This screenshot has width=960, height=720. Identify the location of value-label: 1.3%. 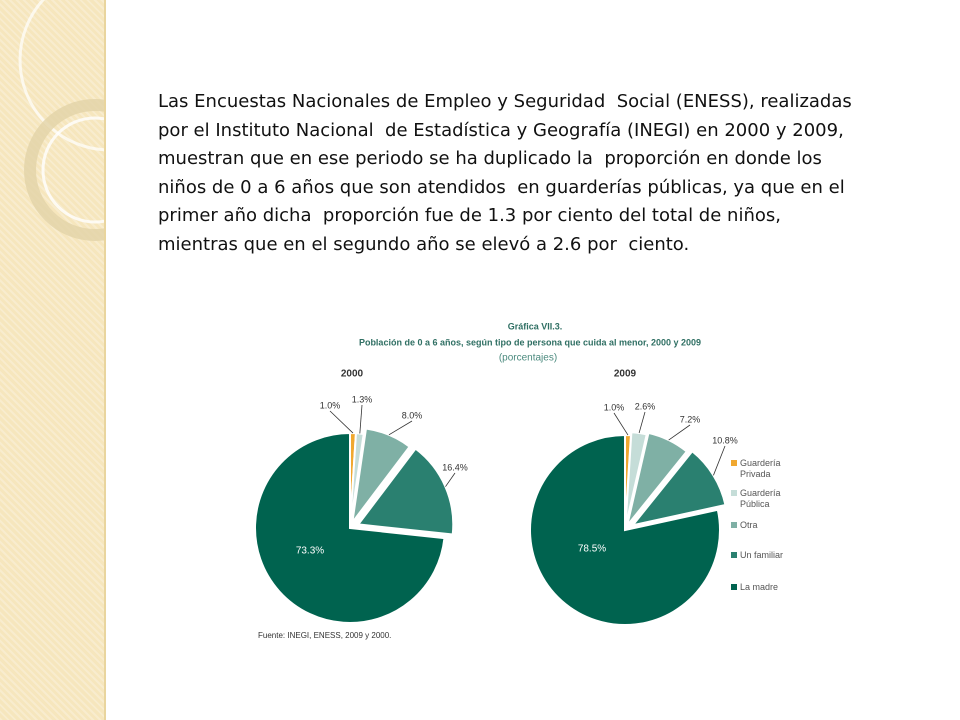
(362, 399).